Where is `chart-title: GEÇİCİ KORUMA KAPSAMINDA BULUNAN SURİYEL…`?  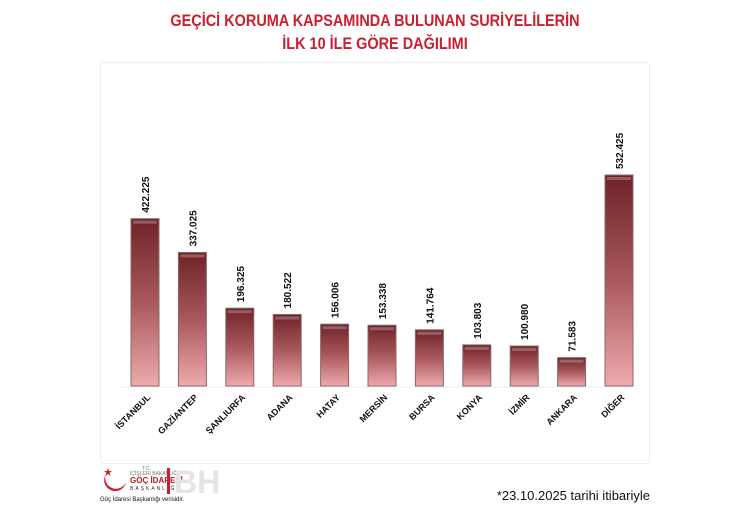
chart-title: GEÇİCİ KORUMA KAPSAMINDA BULUNAN SURİYEL… is located at coordinates (375, 32).